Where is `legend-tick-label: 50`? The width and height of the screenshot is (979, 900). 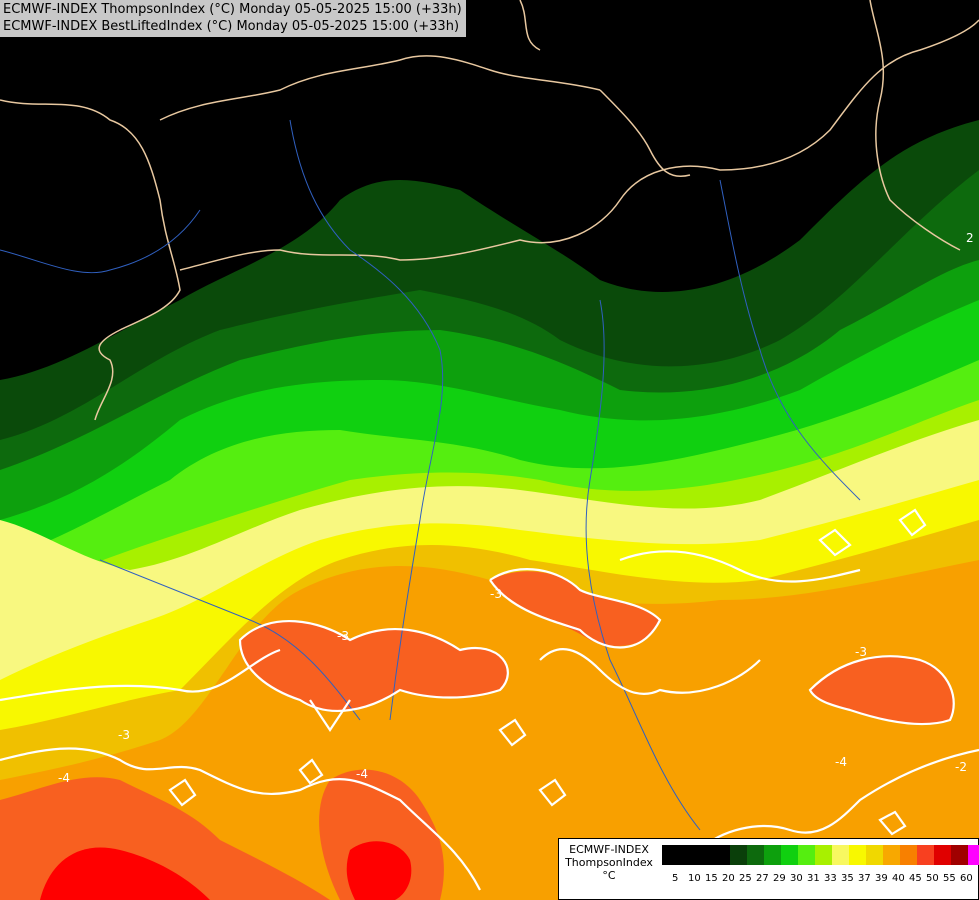 legend-tick-label: 50 is located at coordinates (932, 878).